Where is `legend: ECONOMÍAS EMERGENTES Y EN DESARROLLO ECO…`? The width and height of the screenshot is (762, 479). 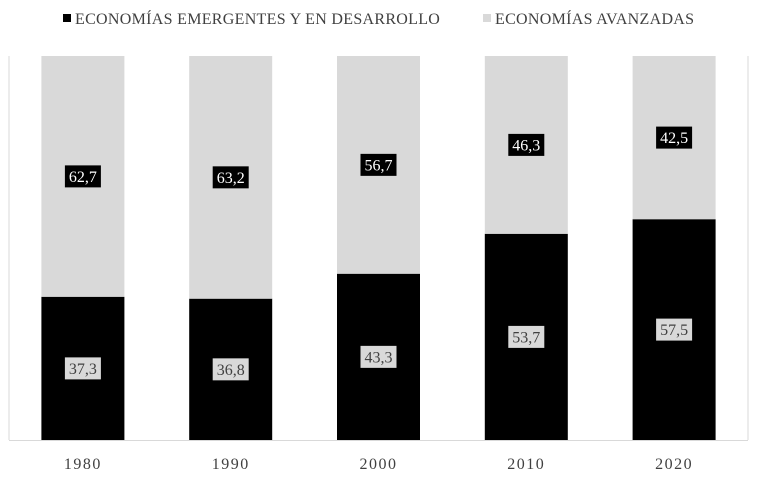
legend: ECONOMÍAS EMERGENTES Y EN DESARROLLO ECO… is located at coordinates (378, 18).